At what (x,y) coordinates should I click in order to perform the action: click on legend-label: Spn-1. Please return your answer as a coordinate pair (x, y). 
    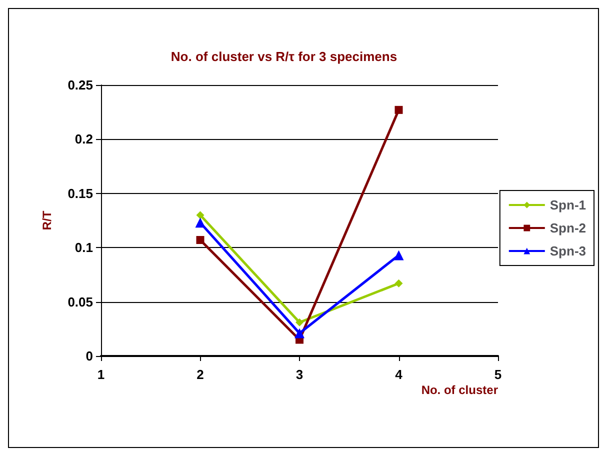
    Looking at the image, I should click on (568, 205).